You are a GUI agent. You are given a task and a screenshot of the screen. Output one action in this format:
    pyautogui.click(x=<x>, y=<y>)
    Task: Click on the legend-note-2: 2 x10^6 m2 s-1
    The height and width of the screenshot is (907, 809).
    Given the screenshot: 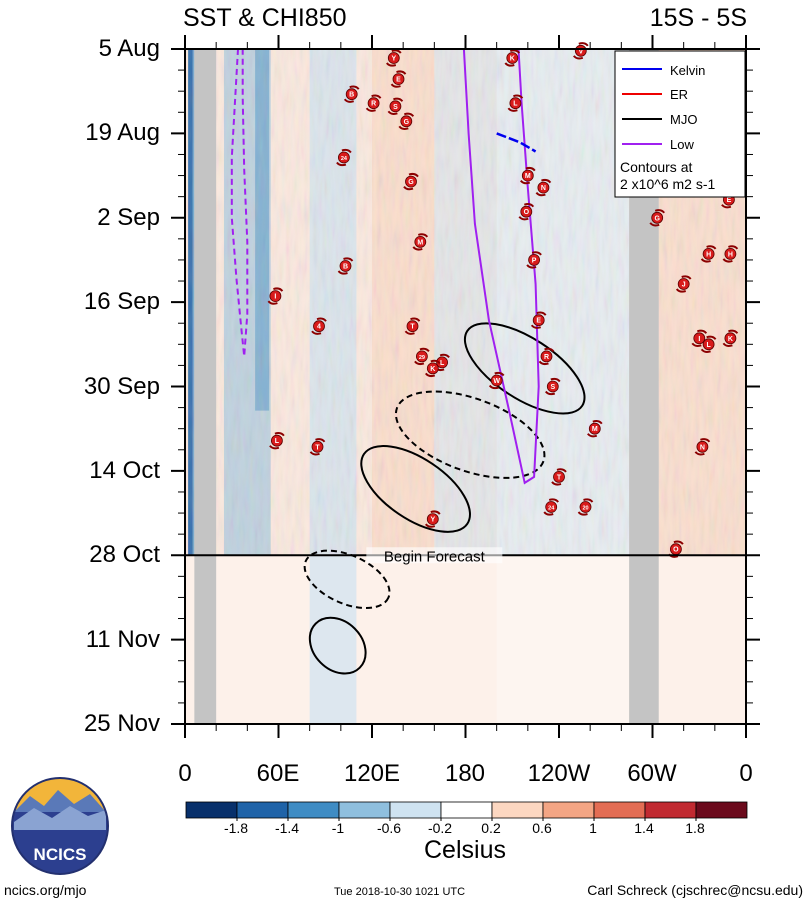 What is the action you would take?
    pyautogui.click(x=668, y=184)
    